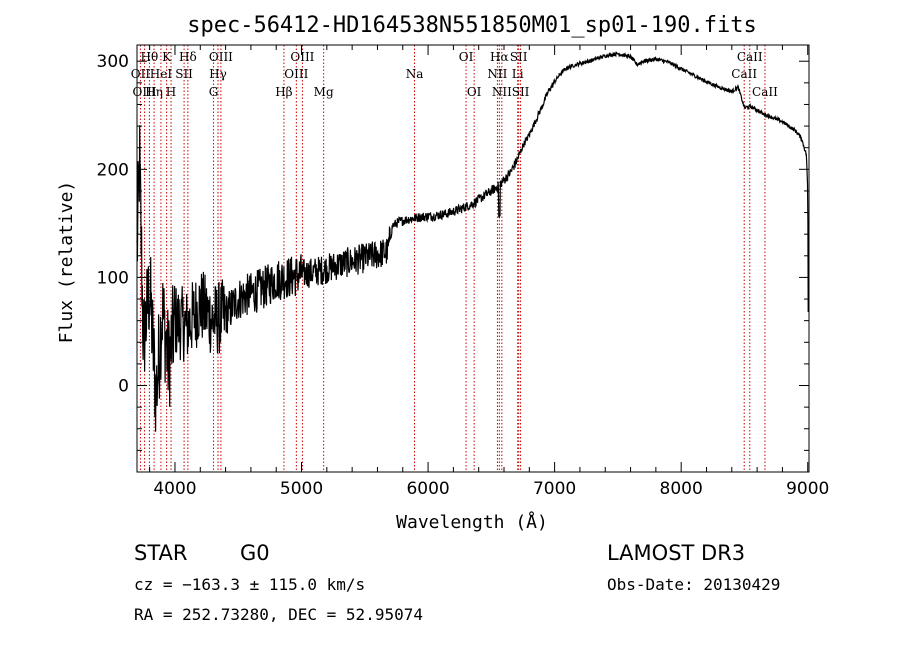 This screenshot has height=649, width=900. Describe the element at coordinates (499, 57) in the screenshot. I see `line-label-19: Hα` at that location.